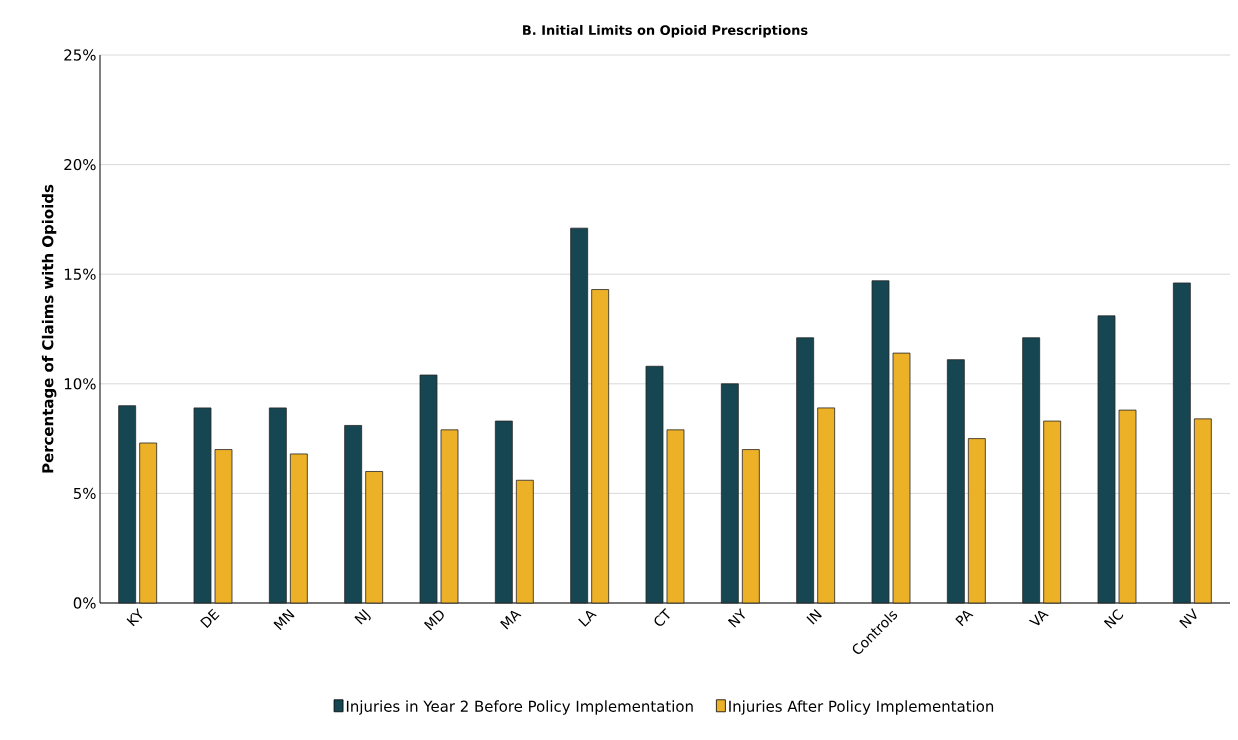 The height and width of the screenshot is (740, 1238). What do you see at coordinates (362, 616) in the screenshot?
I see `x-tick-label: NJ` at bounding box center [362, 616].